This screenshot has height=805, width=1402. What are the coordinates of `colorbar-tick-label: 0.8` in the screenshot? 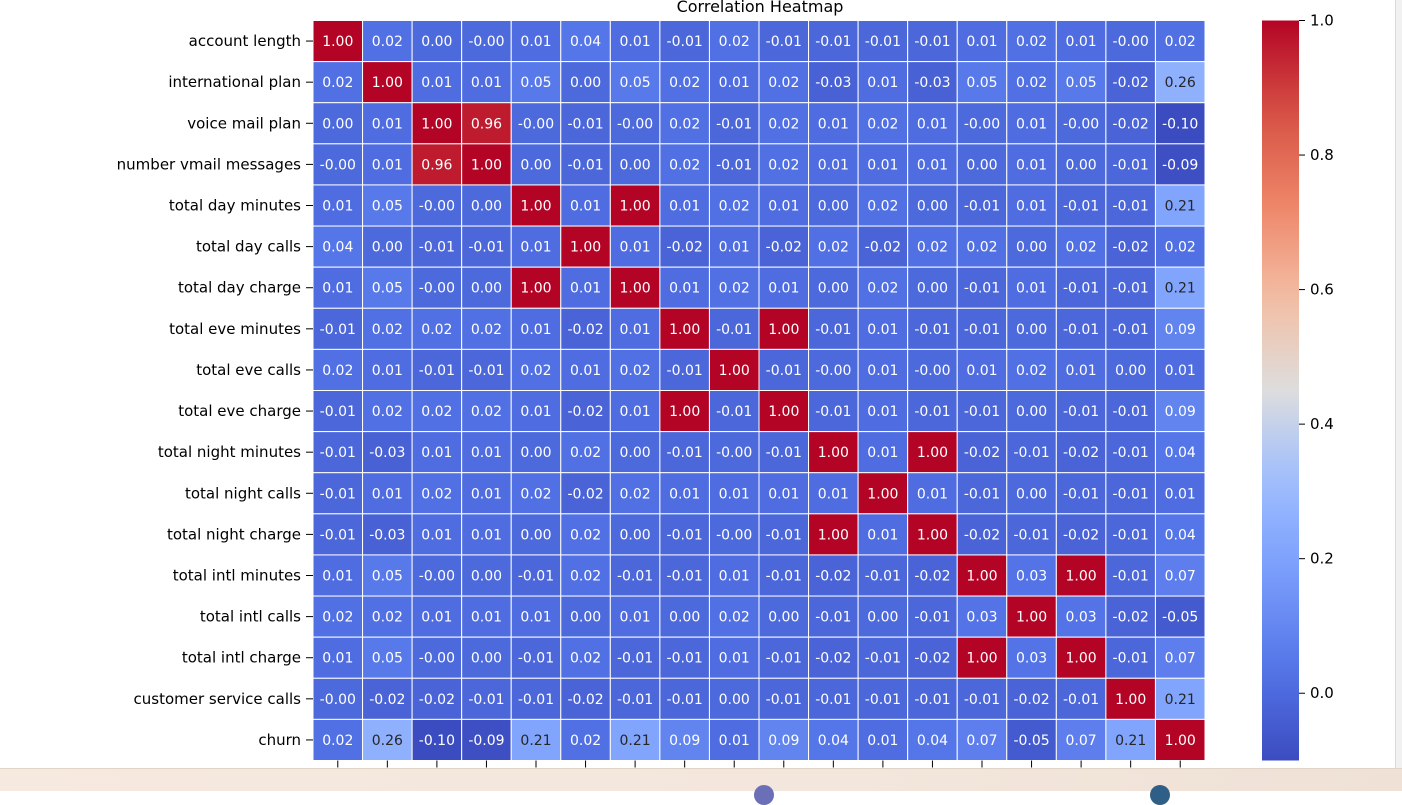 It's located at (1322, 155).